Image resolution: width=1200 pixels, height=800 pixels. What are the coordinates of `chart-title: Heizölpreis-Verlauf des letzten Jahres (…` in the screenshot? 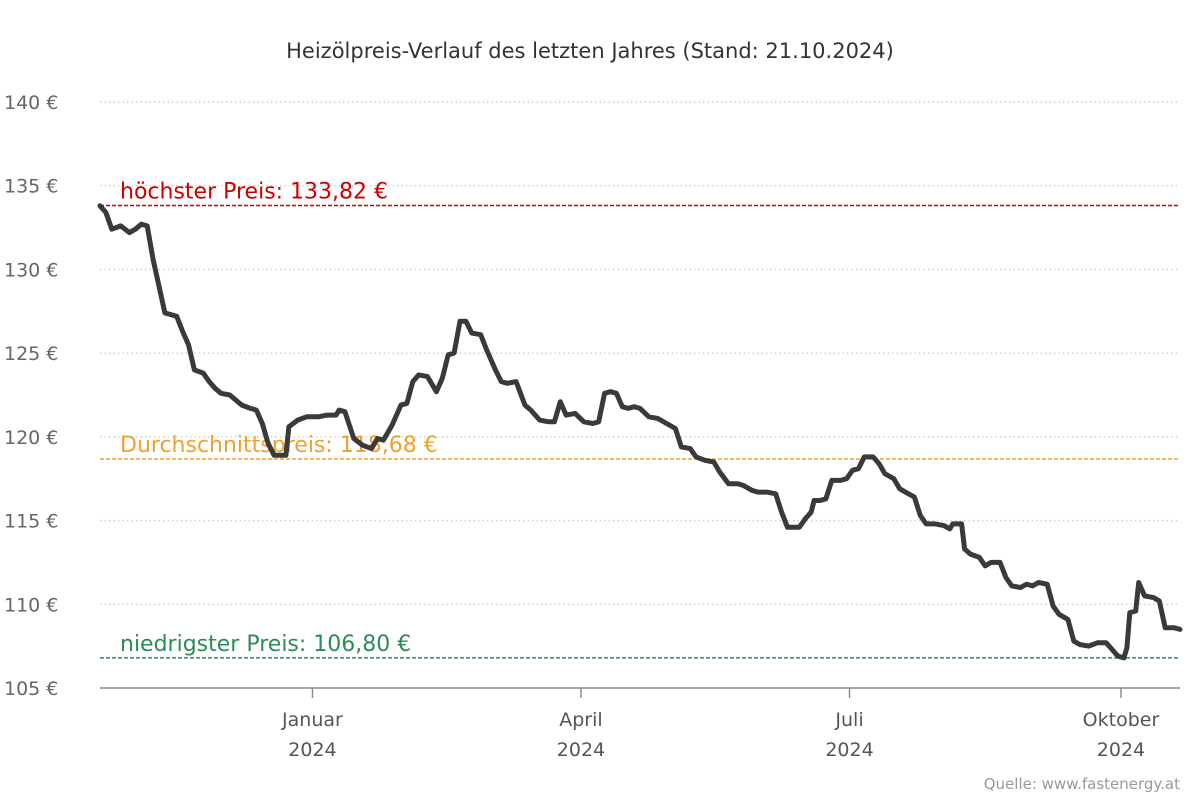 It's located at (590, 51).